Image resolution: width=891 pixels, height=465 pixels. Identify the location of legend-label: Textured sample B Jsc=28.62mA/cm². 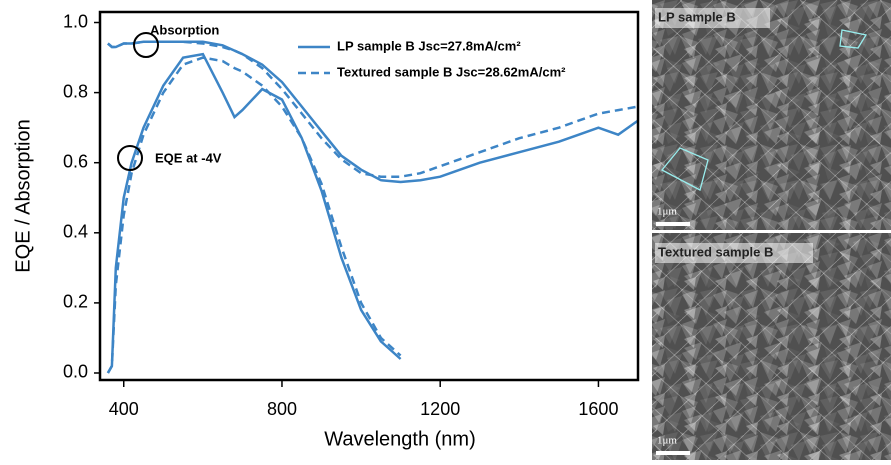
(451, 71).